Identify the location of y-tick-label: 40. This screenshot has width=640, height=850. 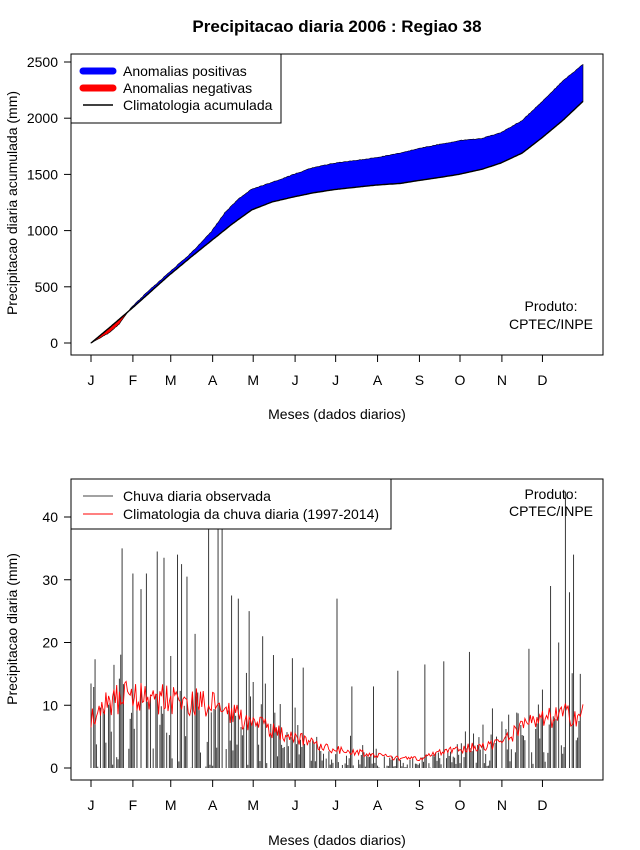
(50, 517).